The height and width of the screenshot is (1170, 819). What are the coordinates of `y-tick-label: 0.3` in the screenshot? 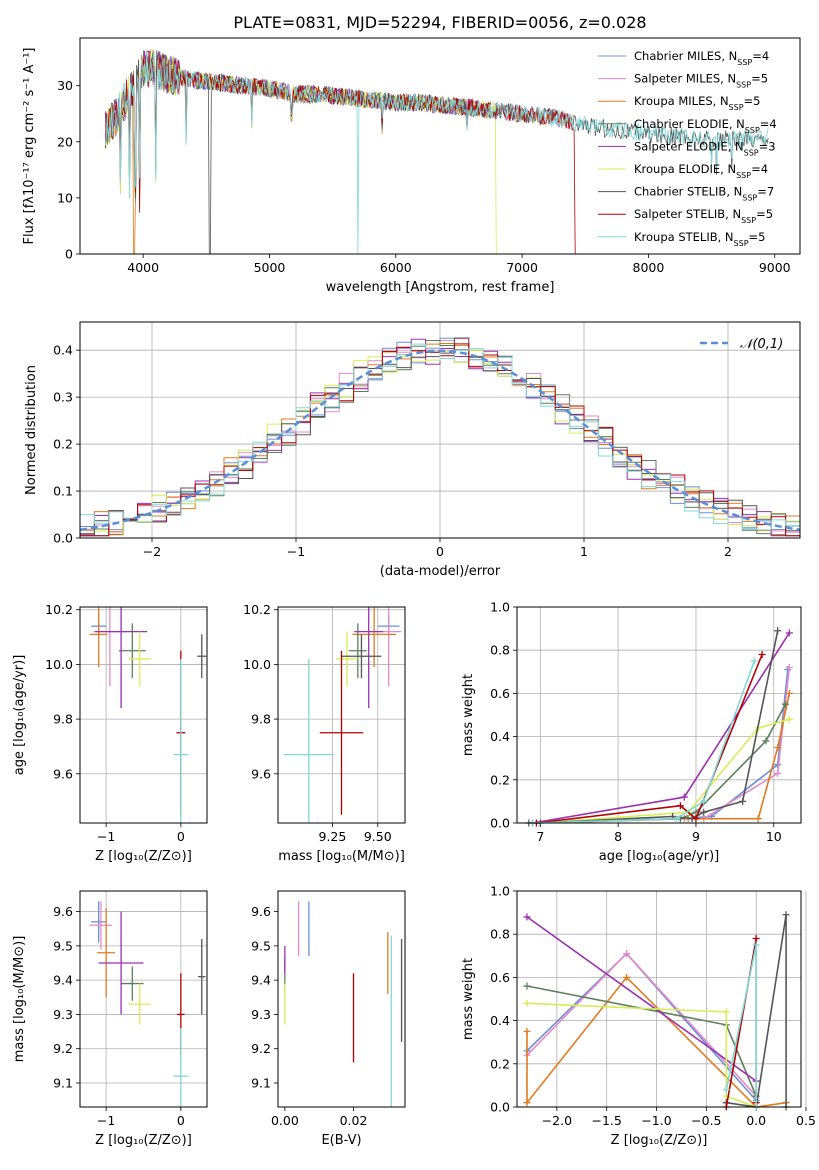 It's located at (63, 397).